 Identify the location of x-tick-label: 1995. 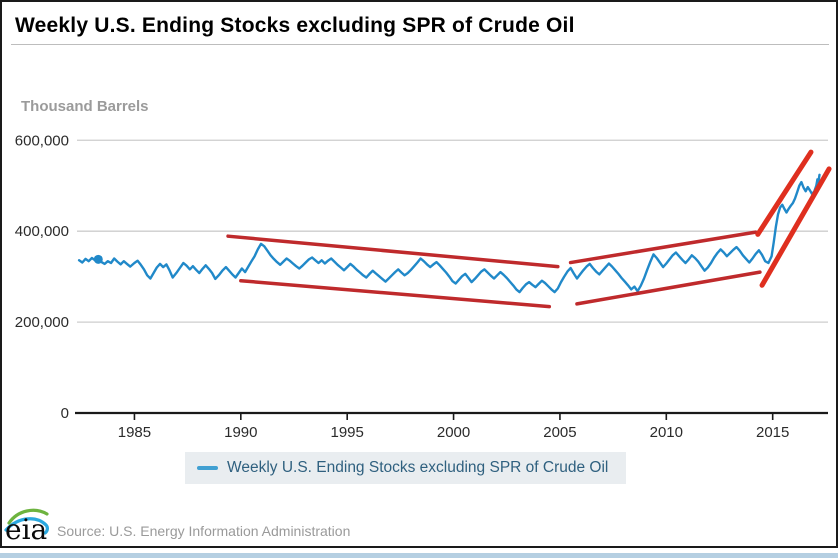
(347, 432).